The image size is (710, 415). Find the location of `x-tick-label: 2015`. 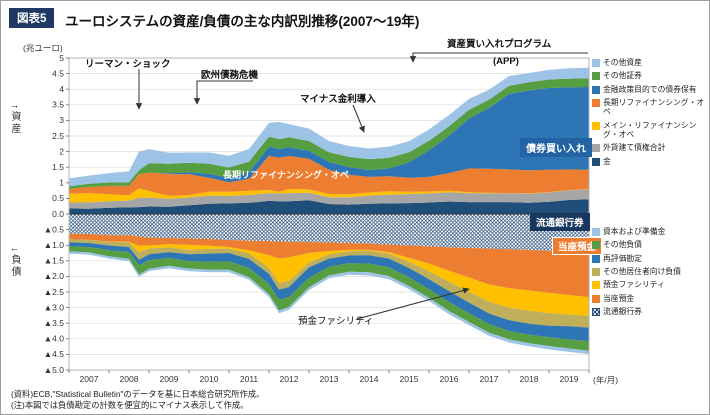

x-tick-label: 2015 is located at coordinates (409, 379).